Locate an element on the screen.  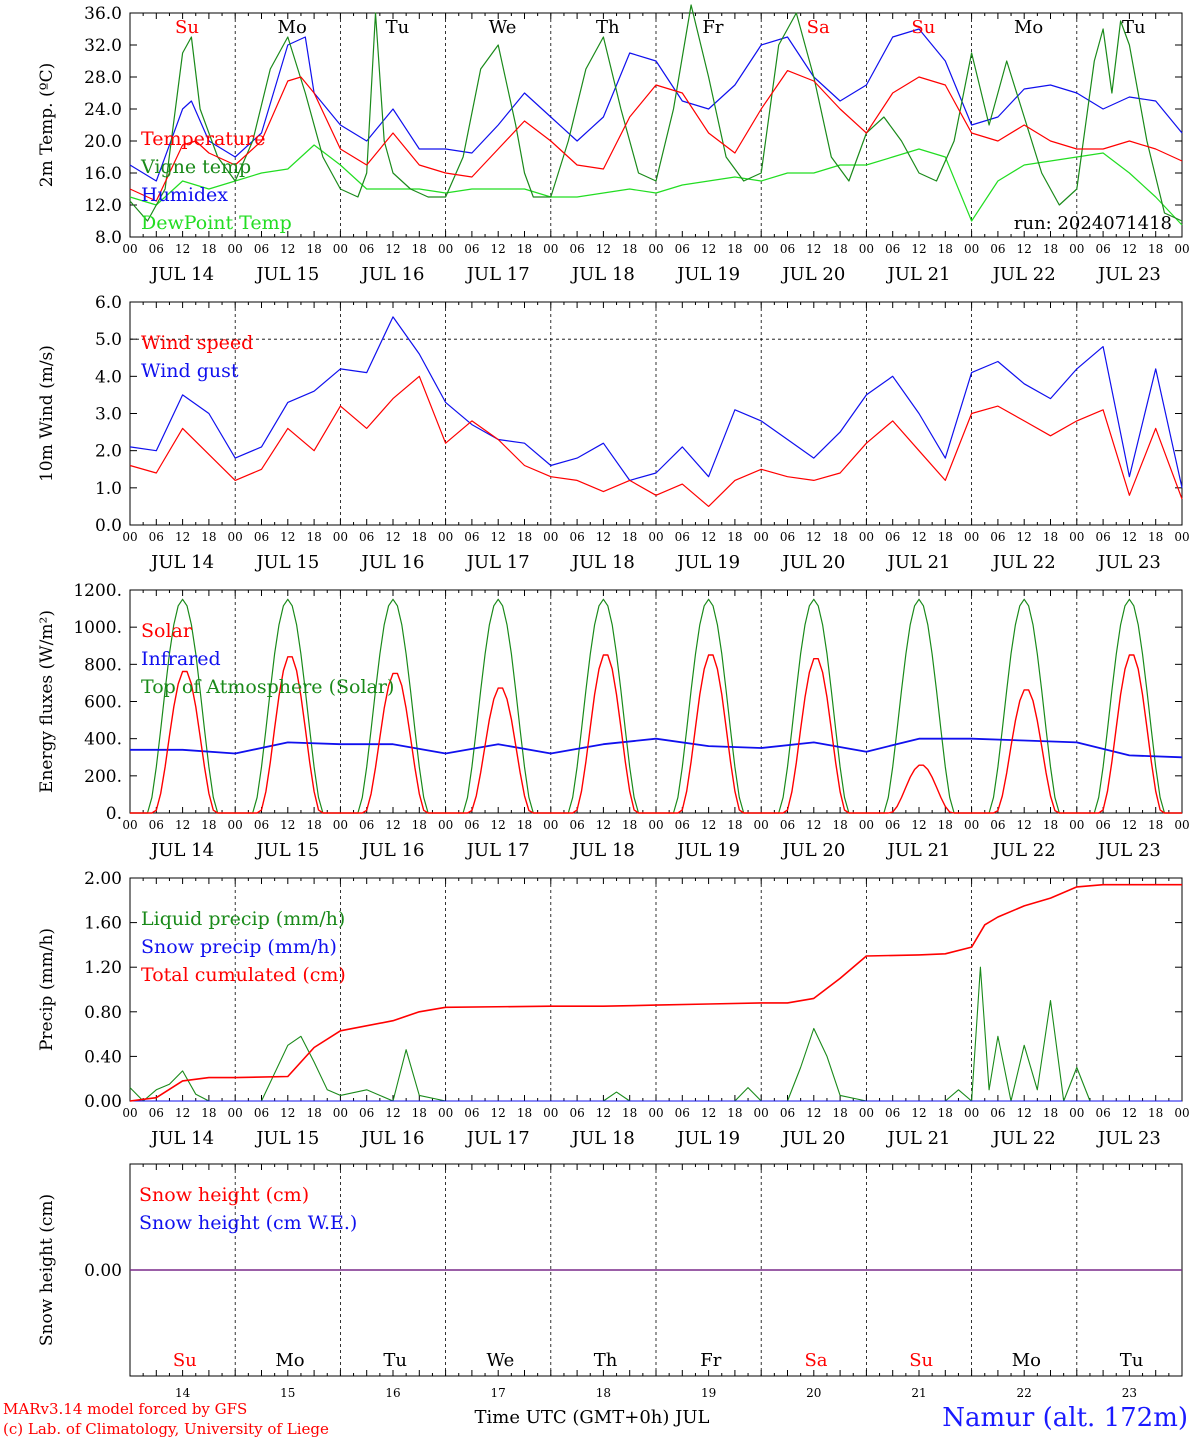
weekday-label: Th is located at coordinates (606, 1360).